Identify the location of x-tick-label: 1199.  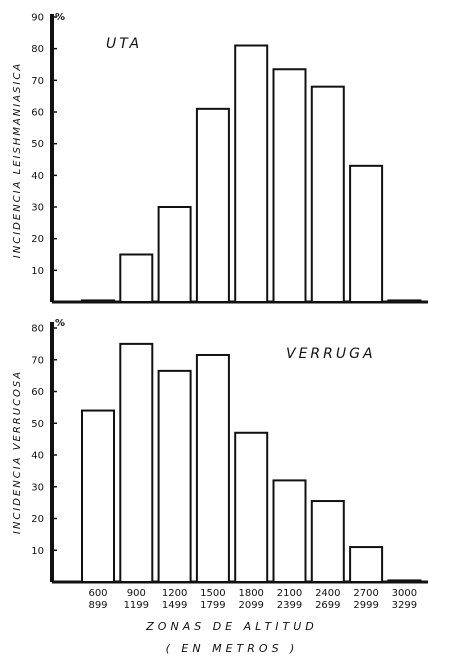
(136, 605).